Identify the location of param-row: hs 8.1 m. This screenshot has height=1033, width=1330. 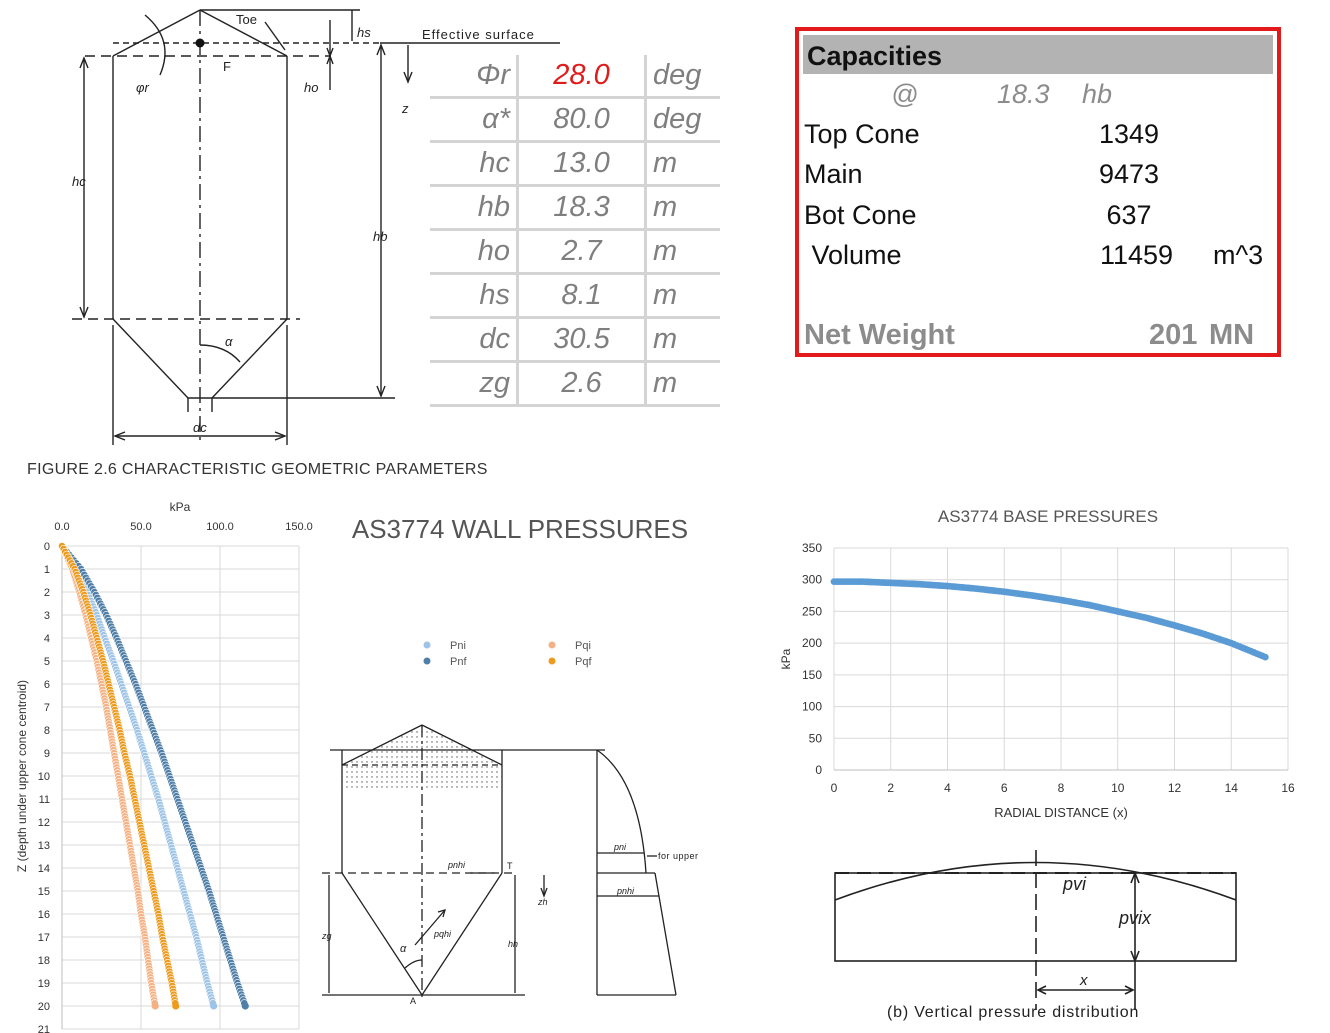
(575, 296).